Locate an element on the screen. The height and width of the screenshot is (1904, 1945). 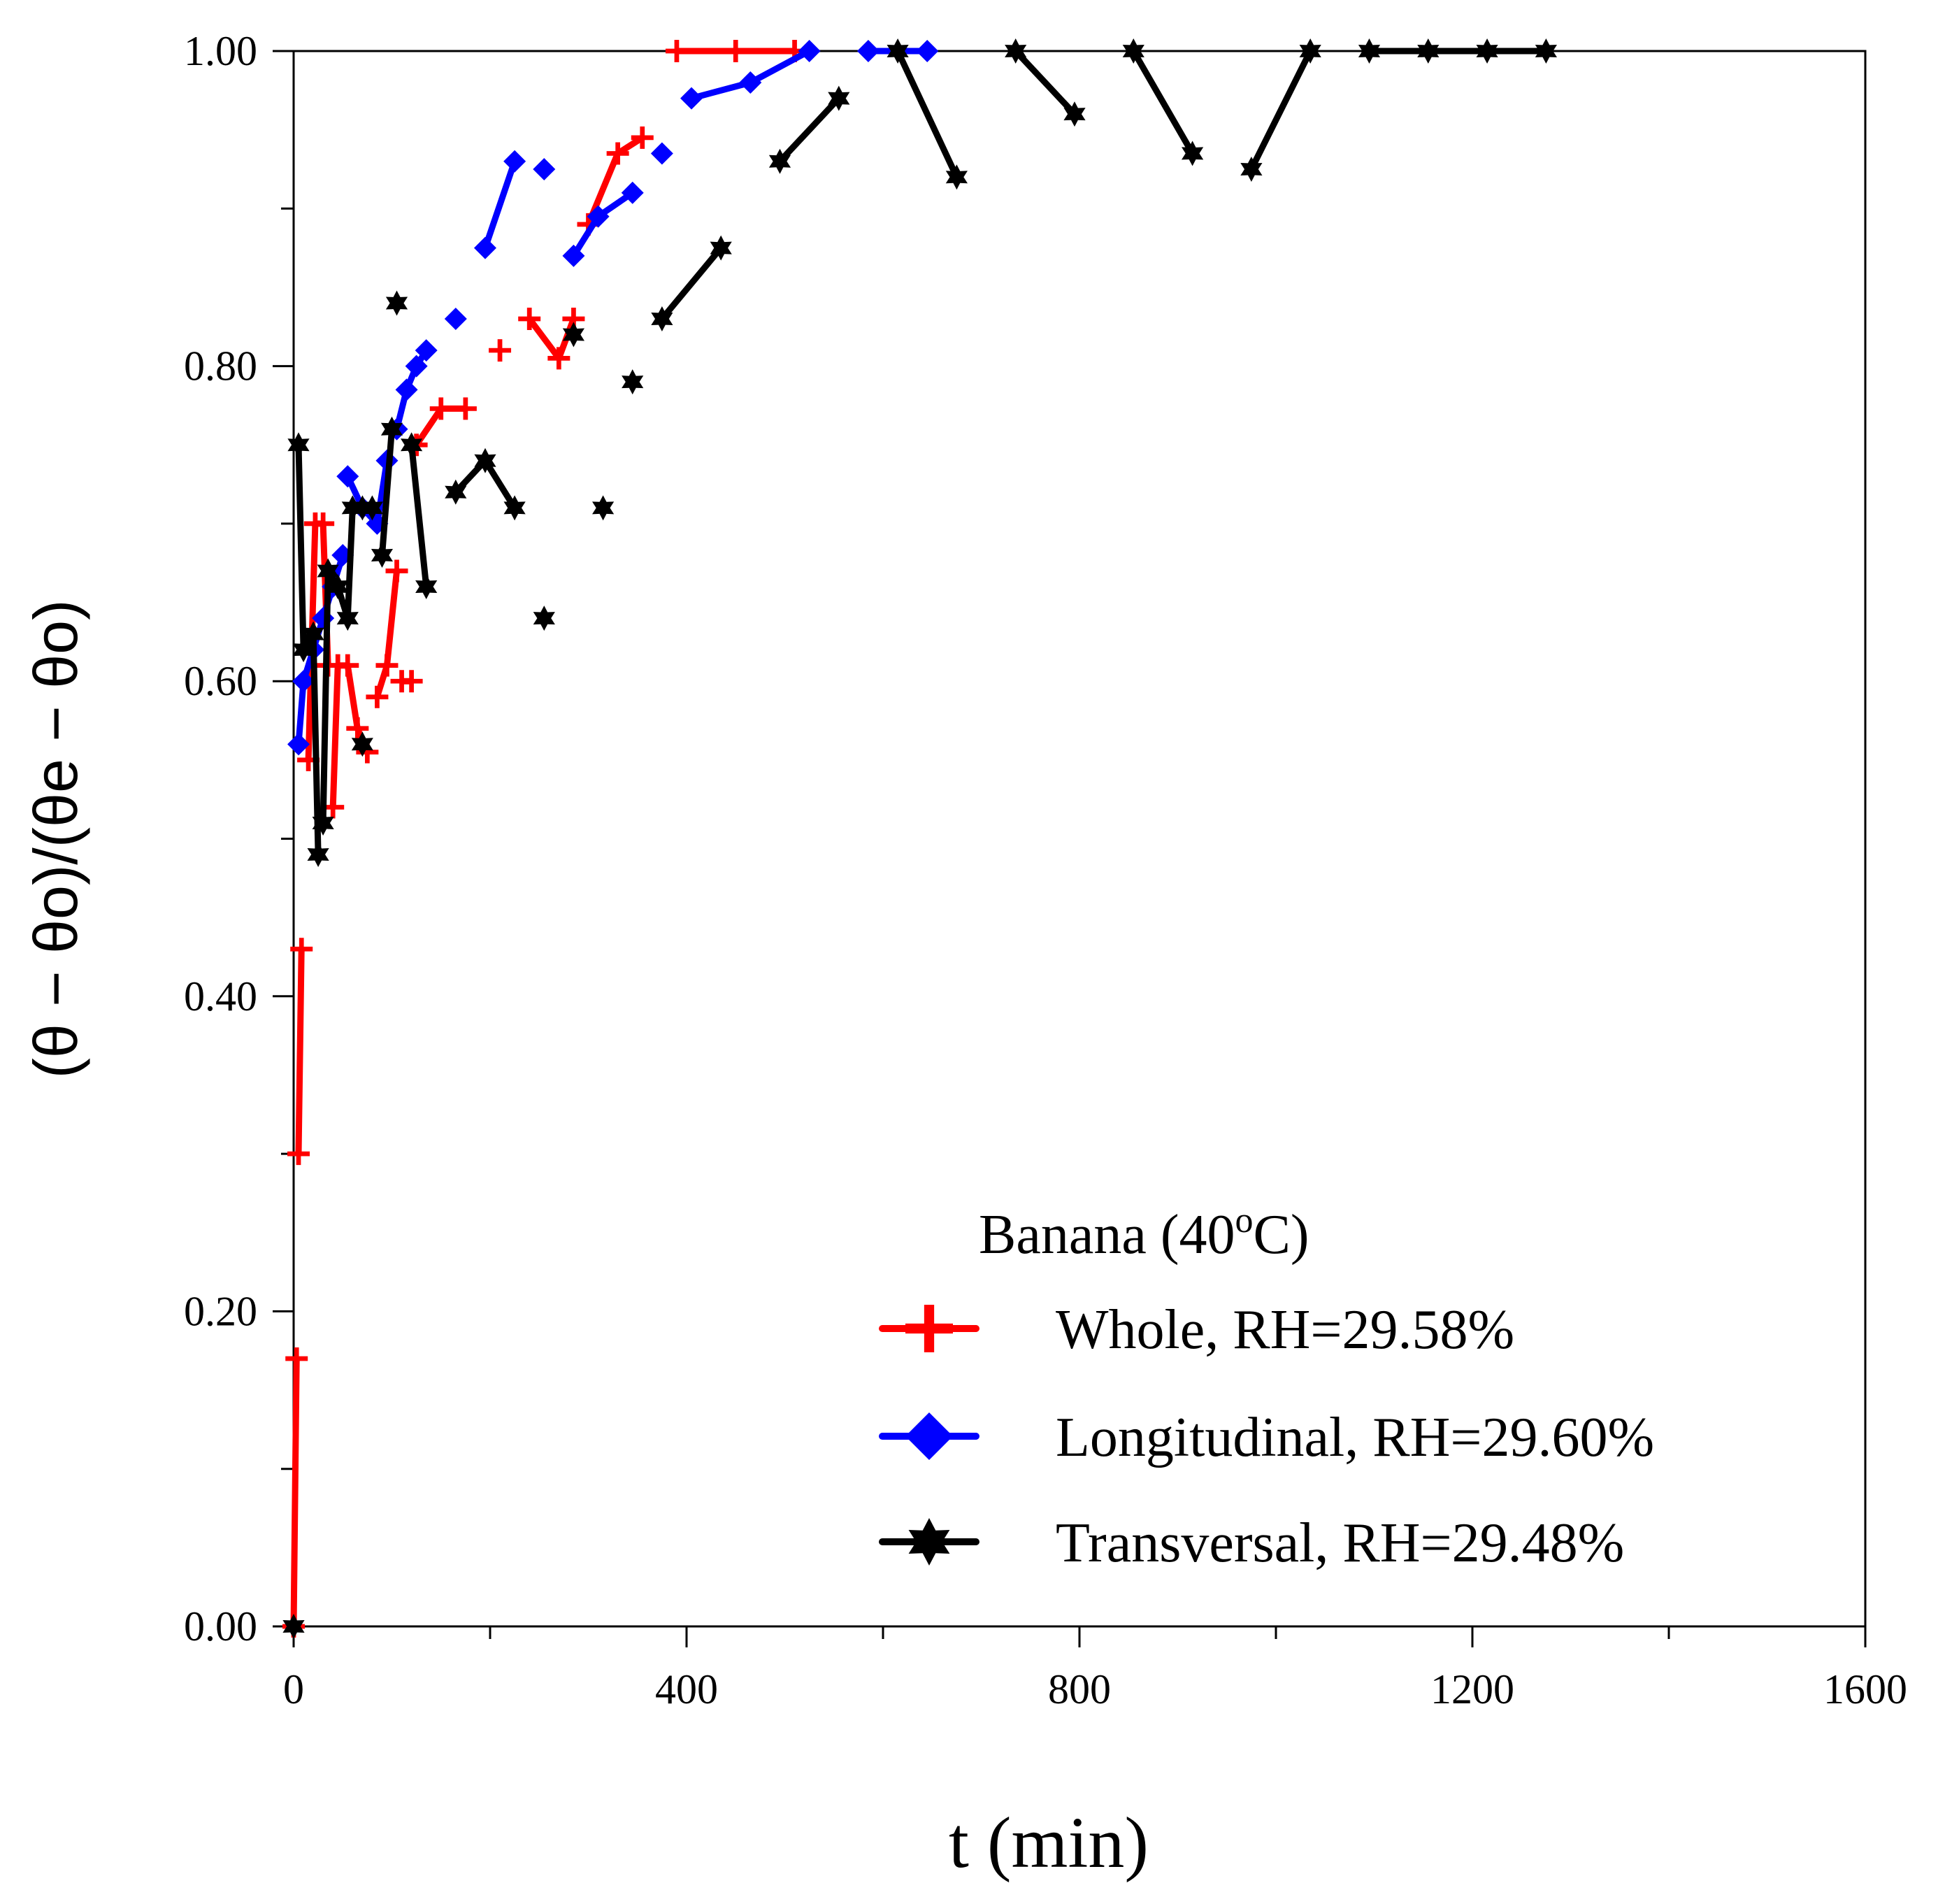
y-tick-label: 0.80 is located at coordinates (220, 366).